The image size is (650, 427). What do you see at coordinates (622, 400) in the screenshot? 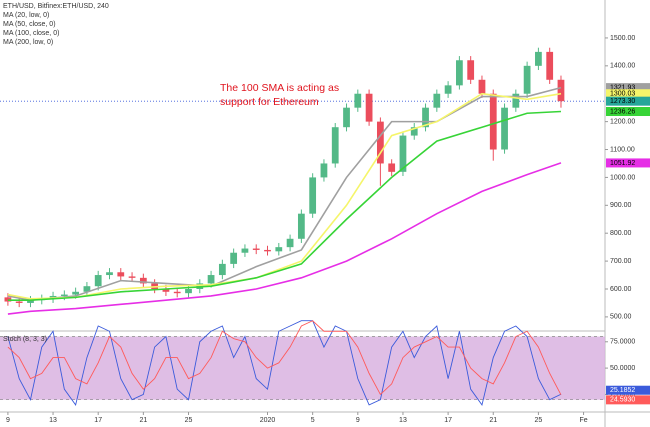
I see `stoch-marker-label: 24.5930` at bounding box center [622, 400].